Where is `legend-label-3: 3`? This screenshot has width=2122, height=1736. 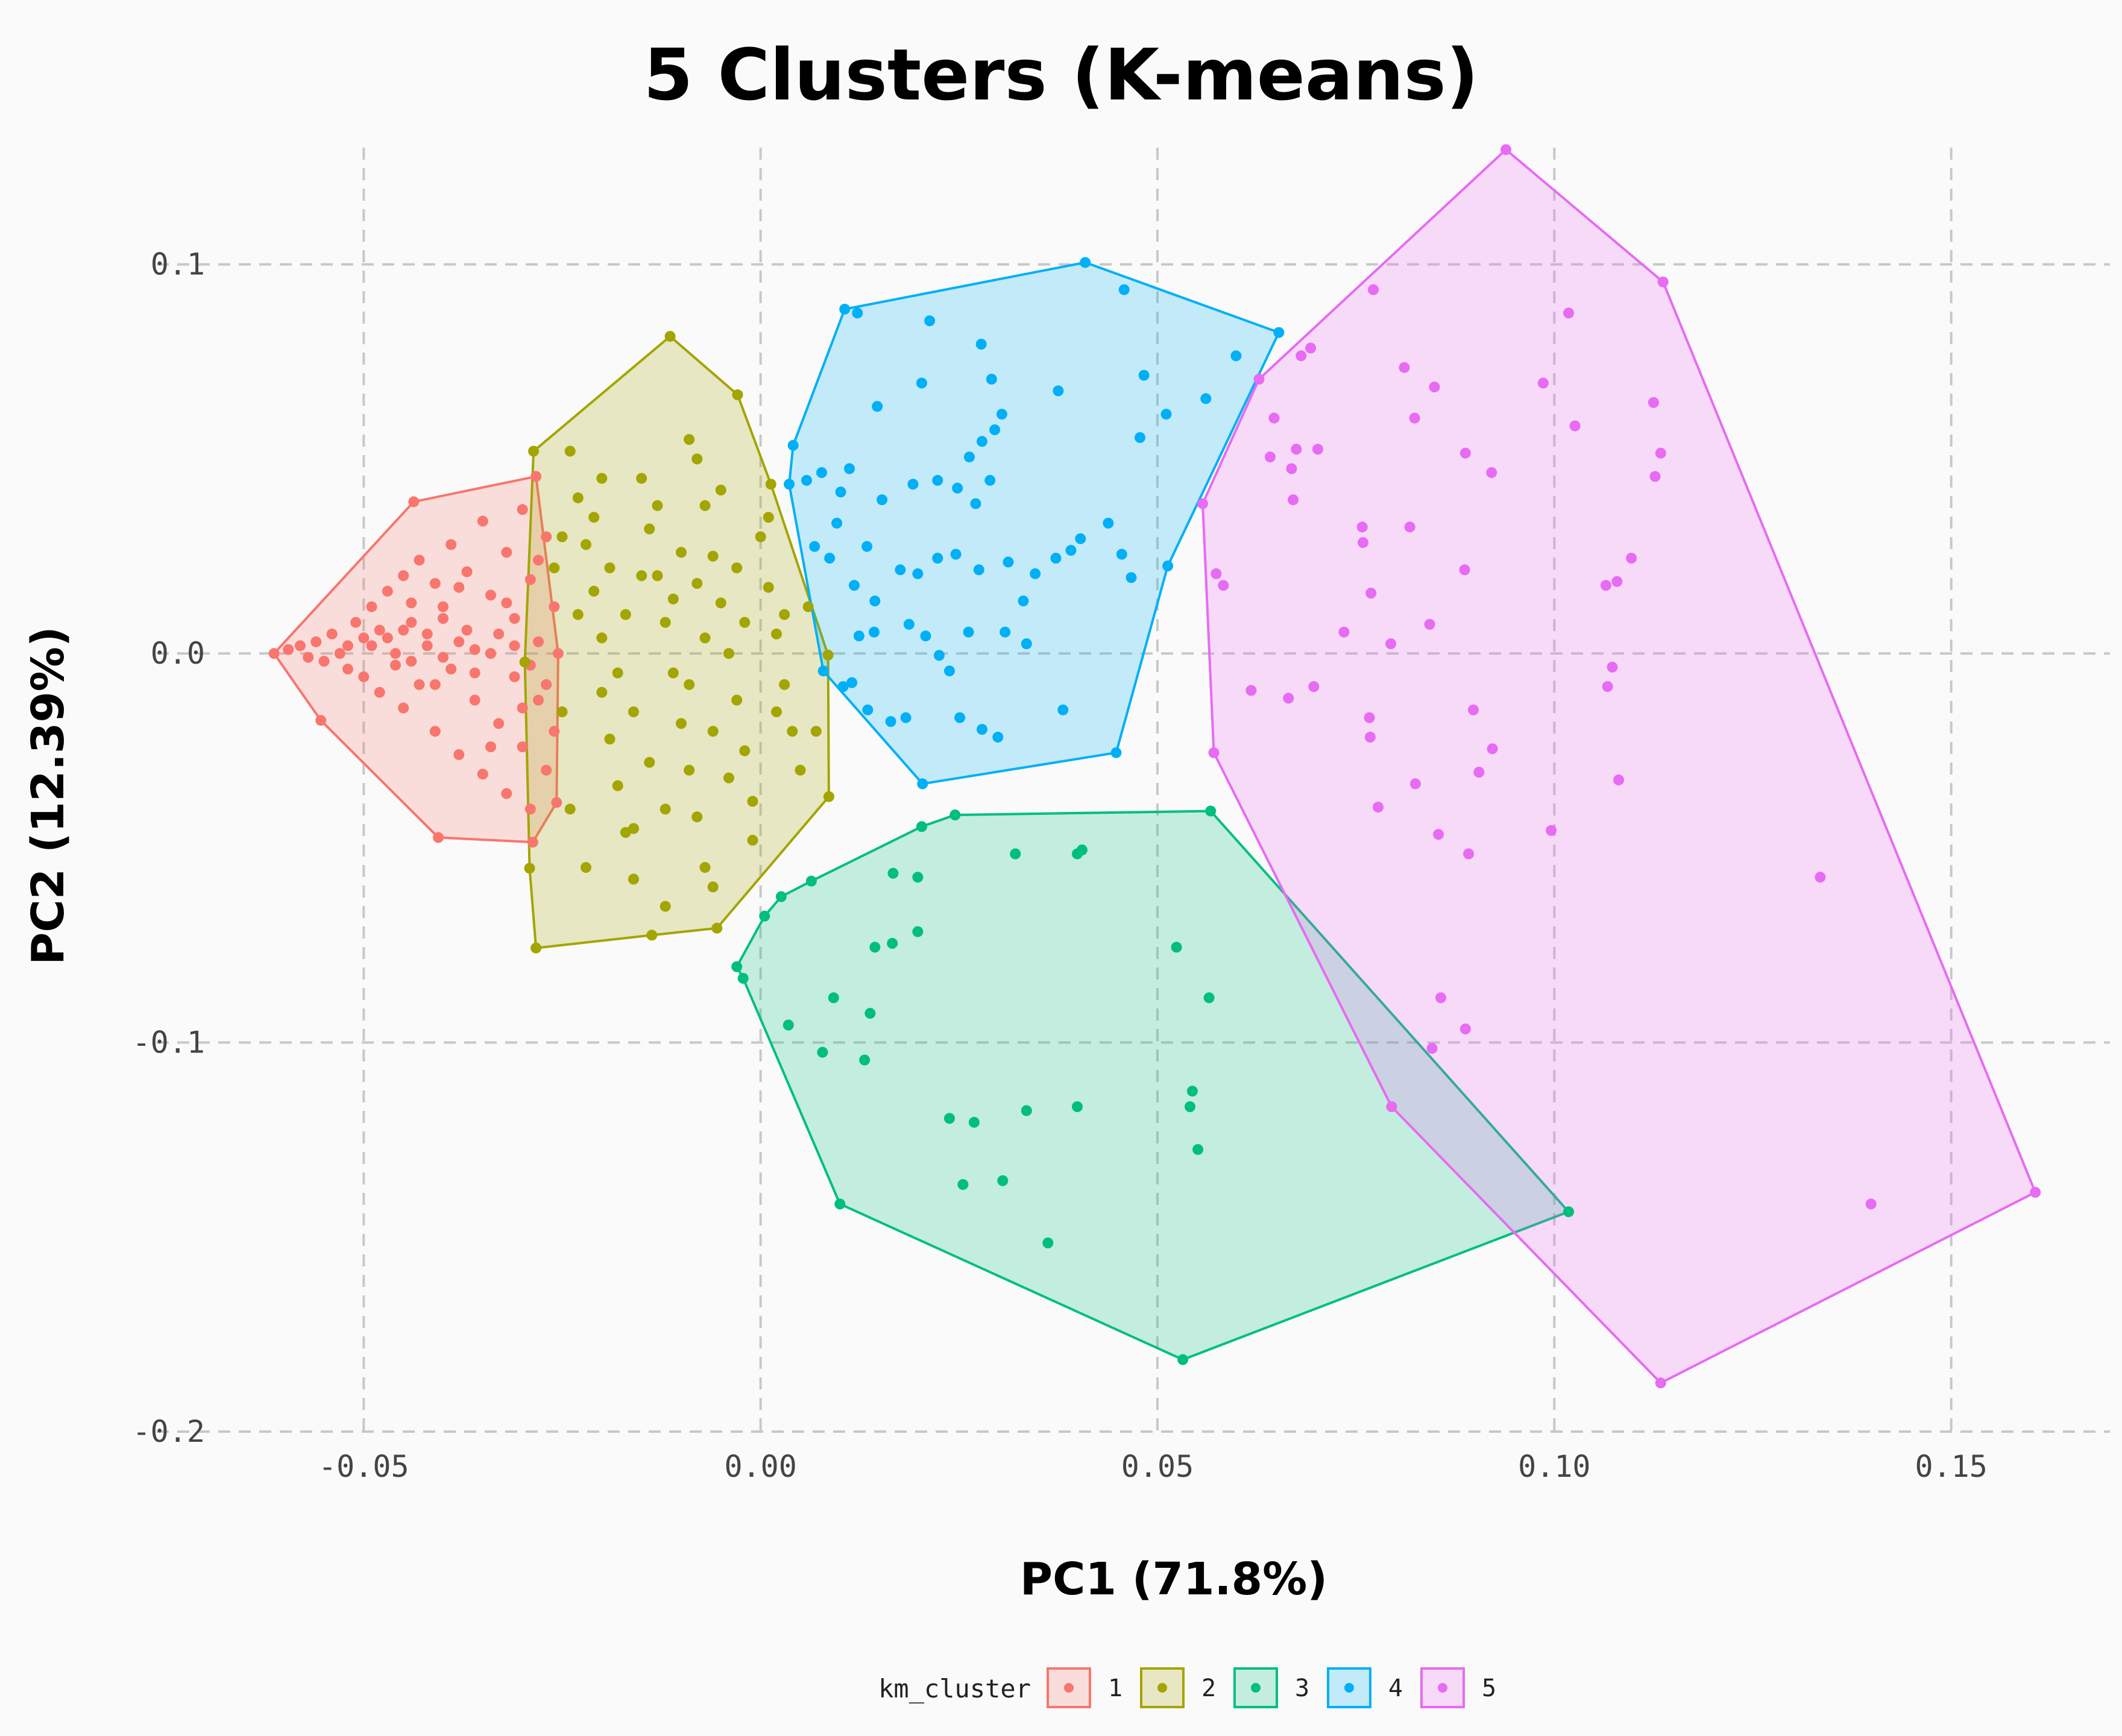
legend-label-3: 3 is located at coordinates (1302, 1688).